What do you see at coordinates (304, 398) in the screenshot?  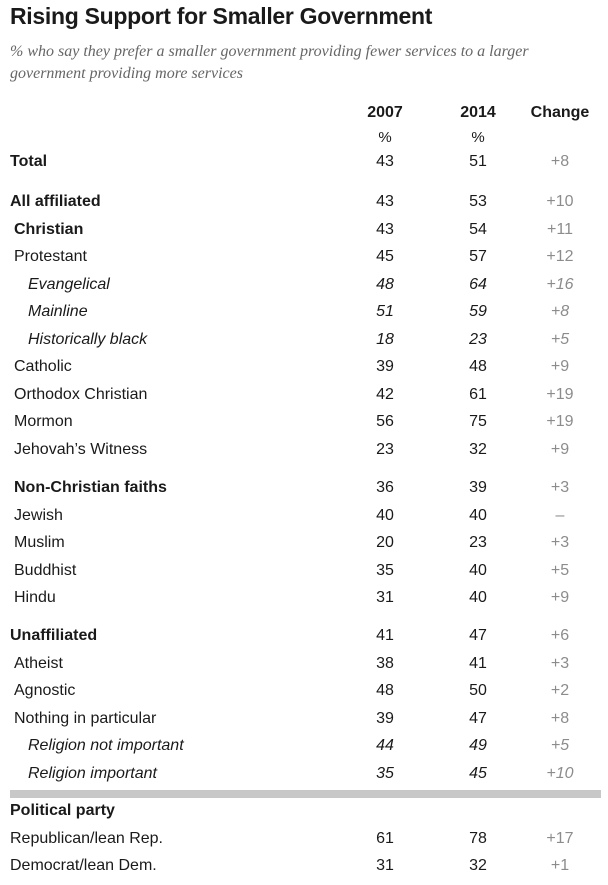 I see `table-row: Orthodox Christian 42 61 +19` at bounding box center [304, 398].